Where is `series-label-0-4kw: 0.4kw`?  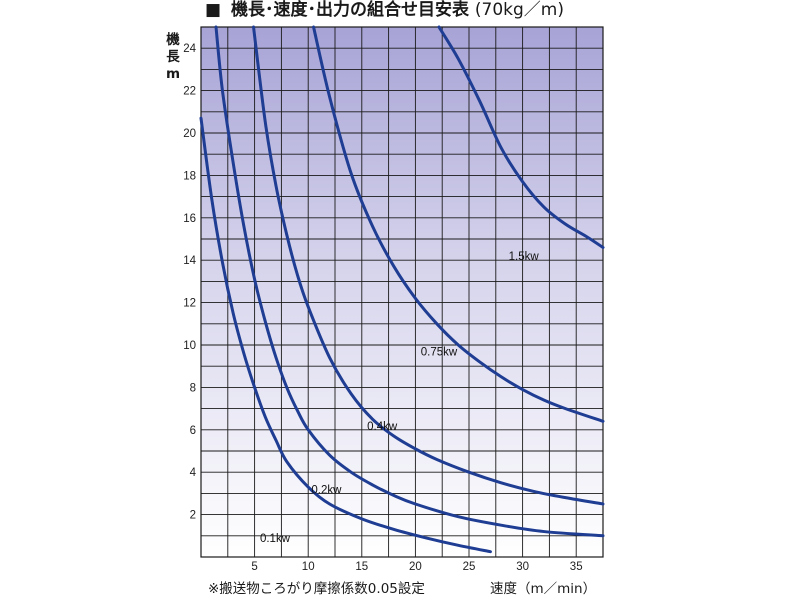 series-label-0-4kw: 0.4kw is located at coordinates (382, 427).